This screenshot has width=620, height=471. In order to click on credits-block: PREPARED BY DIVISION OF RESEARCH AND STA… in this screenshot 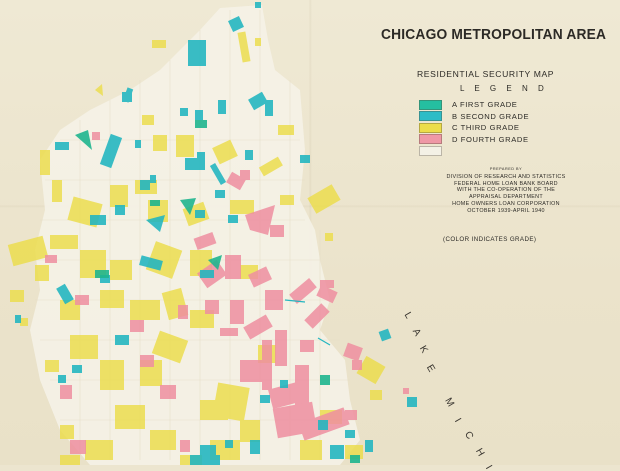, I will do `click(506, 190)`.